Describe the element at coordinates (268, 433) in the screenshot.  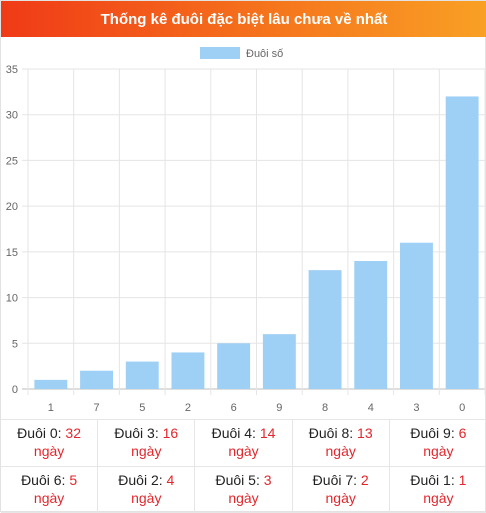
I see `stat-value: 14` at that location.